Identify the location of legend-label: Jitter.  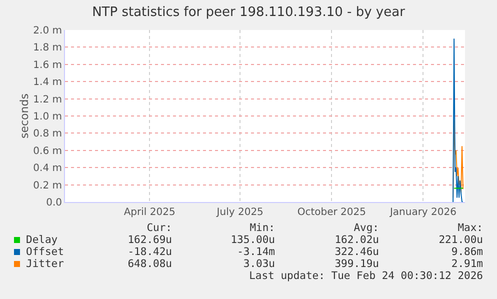
(45, 264).